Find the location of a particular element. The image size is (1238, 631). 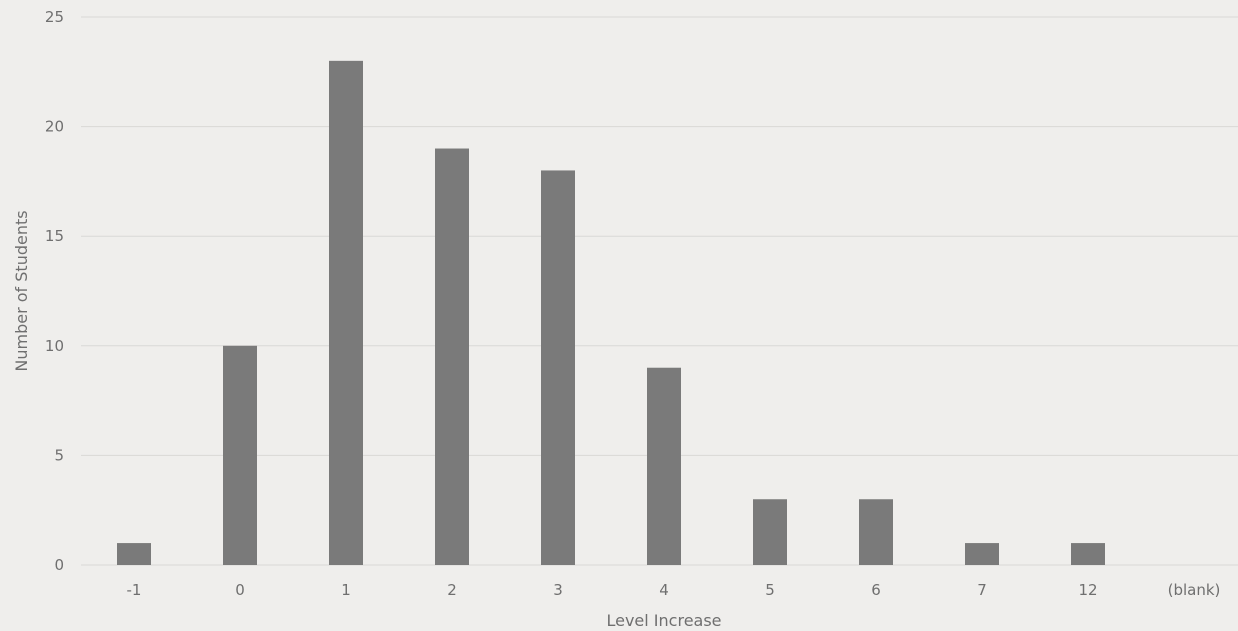

x-tick-label: 6 is located at coordinates (876, 590).